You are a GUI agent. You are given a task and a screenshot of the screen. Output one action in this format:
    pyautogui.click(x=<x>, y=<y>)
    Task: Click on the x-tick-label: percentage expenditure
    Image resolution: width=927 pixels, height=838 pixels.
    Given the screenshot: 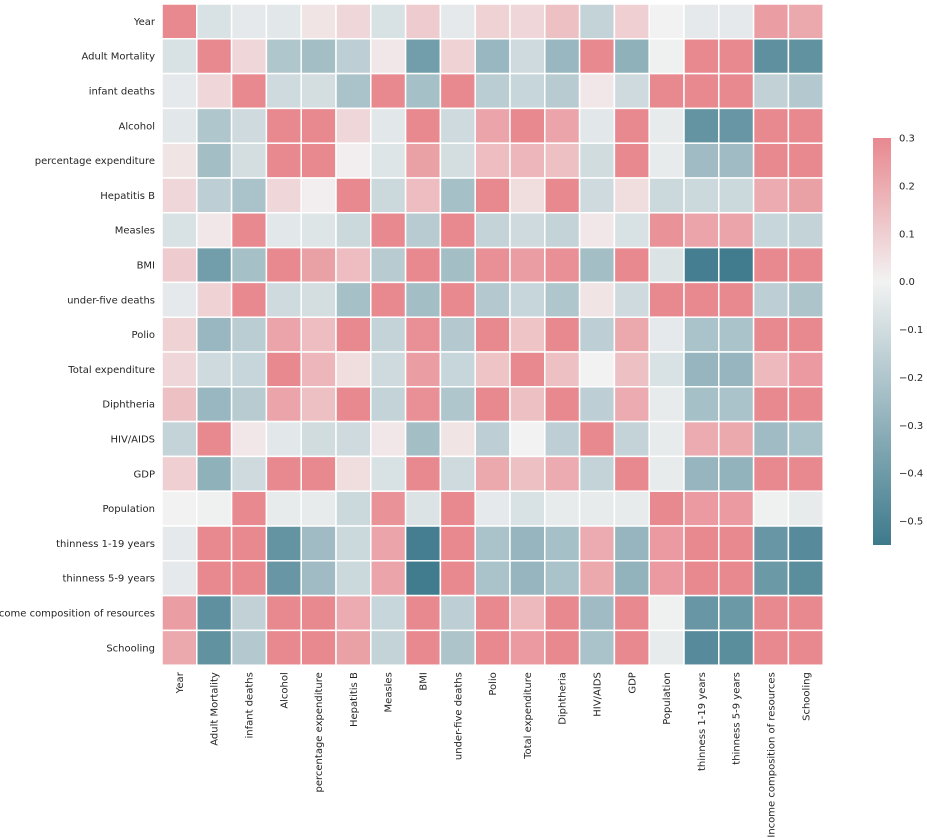 What is the action you would take?
    pyautogui.click(x=319, y=732)
    